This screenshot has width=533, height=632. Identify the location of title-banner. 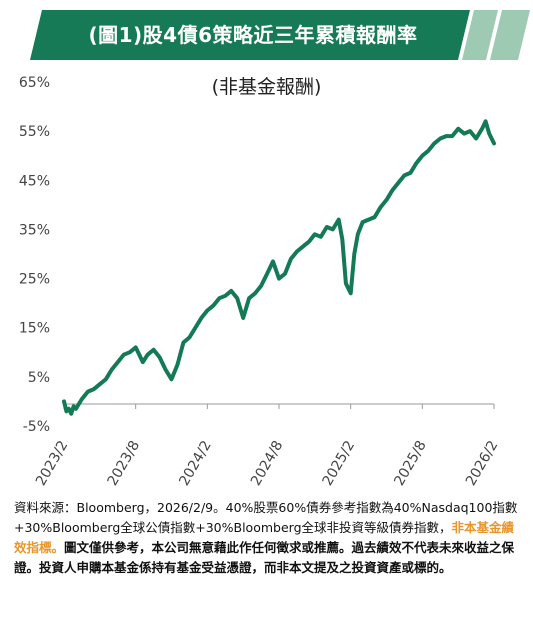
(280, 35).